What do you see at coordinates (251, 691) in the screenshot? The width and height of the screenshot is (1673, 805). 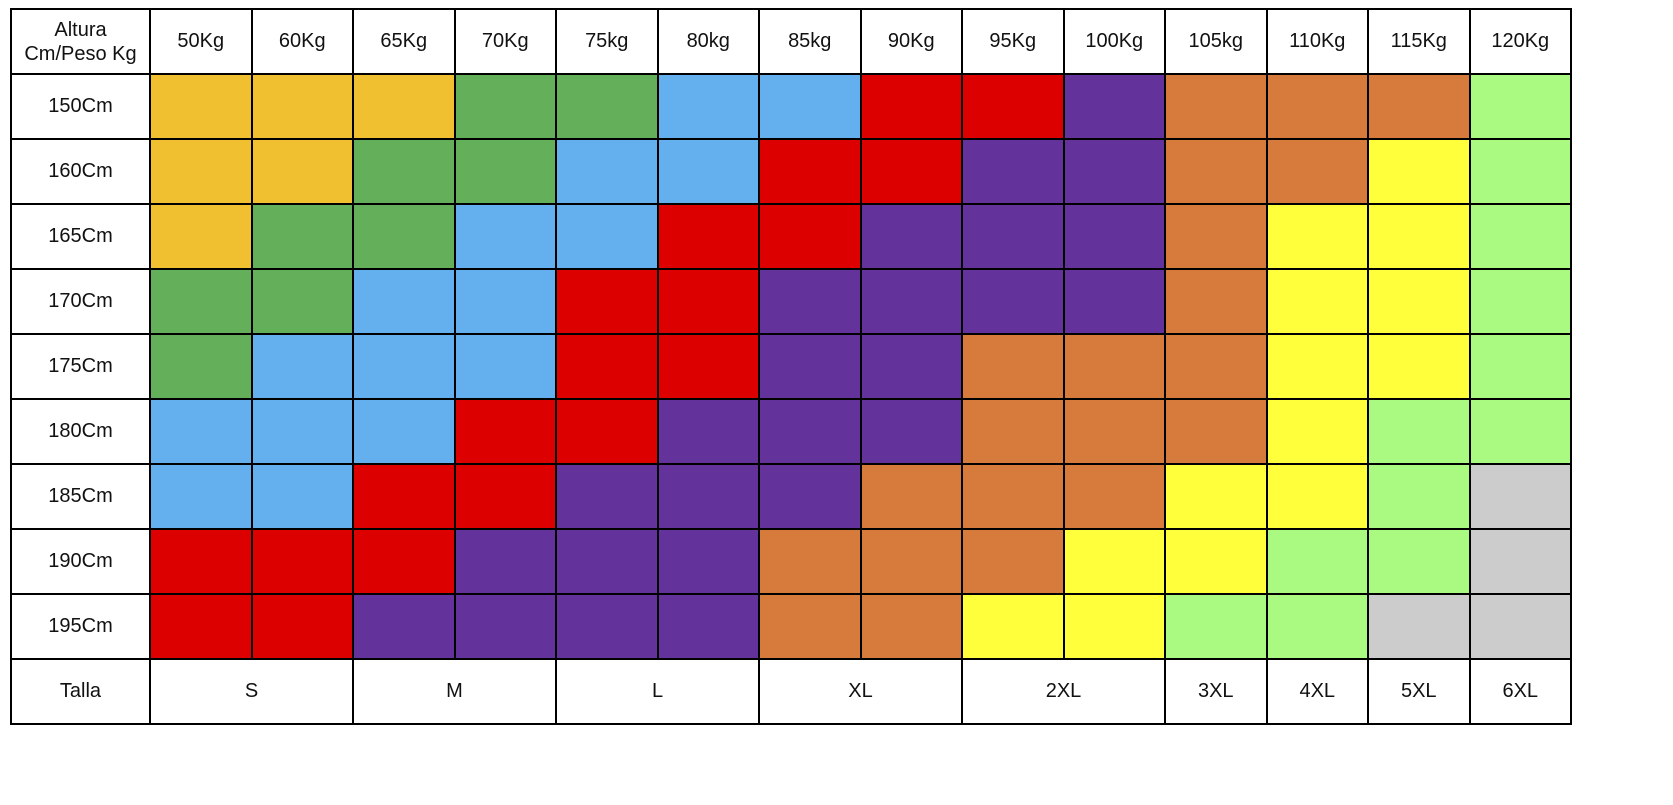 I see `size-legend-cell: S` at bounding box center [251, 691].